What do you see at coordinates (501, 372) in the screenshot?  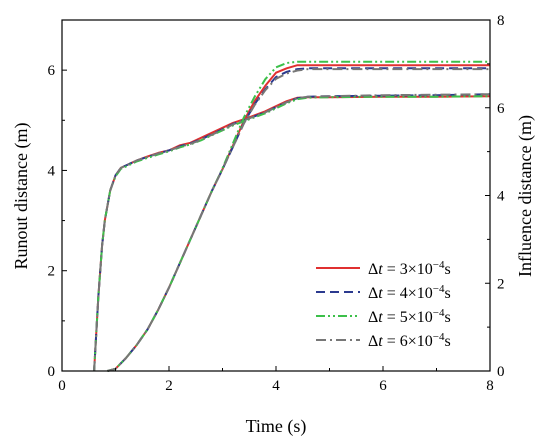 I see `y-right-tick-label: 0` at bounding box center [501, 372].